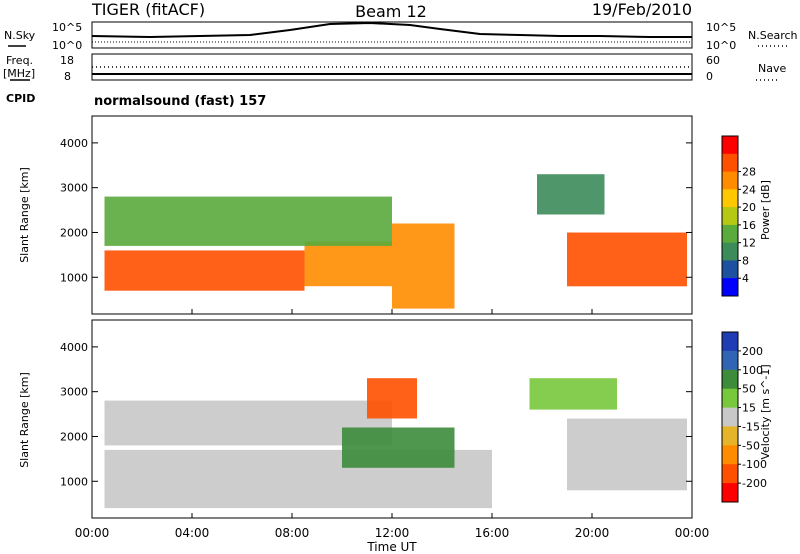 This screenshot has height=554, width=800. I want to click on power-y-tick-label: 4000, so click(74, 143).